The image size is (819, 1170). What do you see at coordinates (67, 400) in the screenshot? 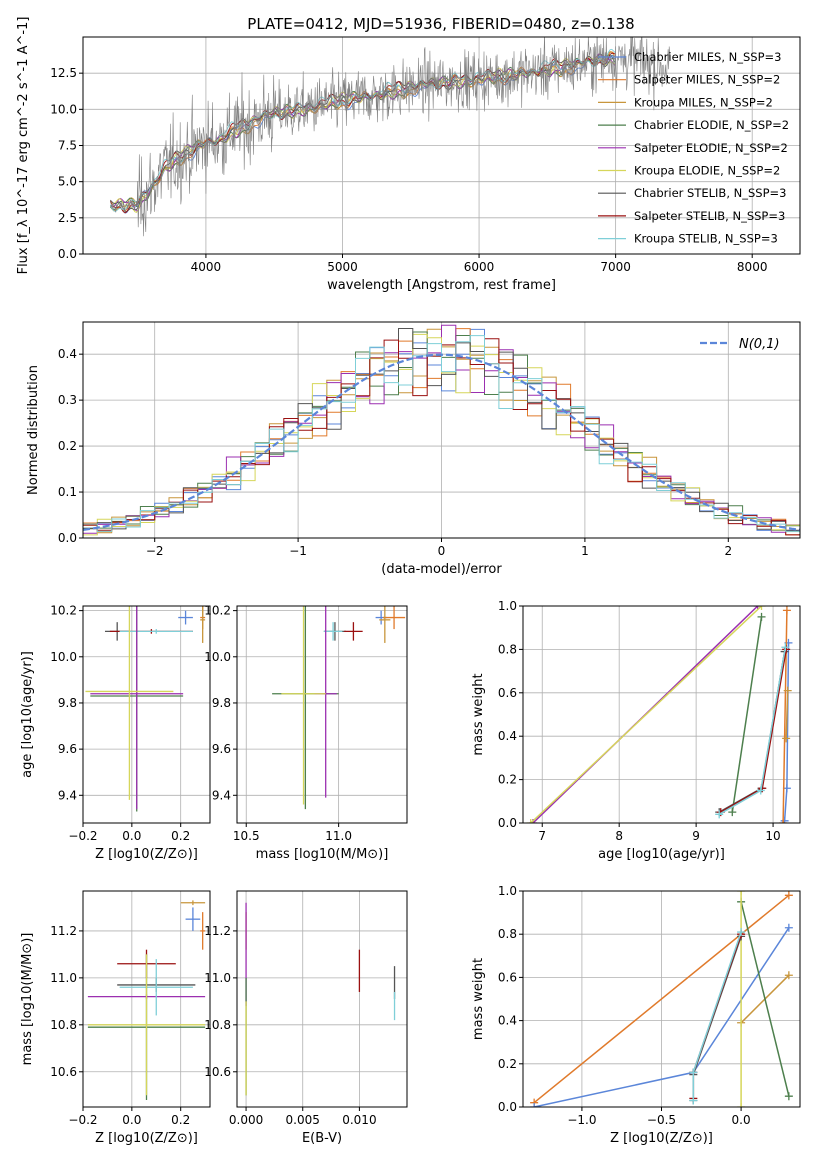
I see `y-tick-label: 0.3` at bounding box center [67, 400].